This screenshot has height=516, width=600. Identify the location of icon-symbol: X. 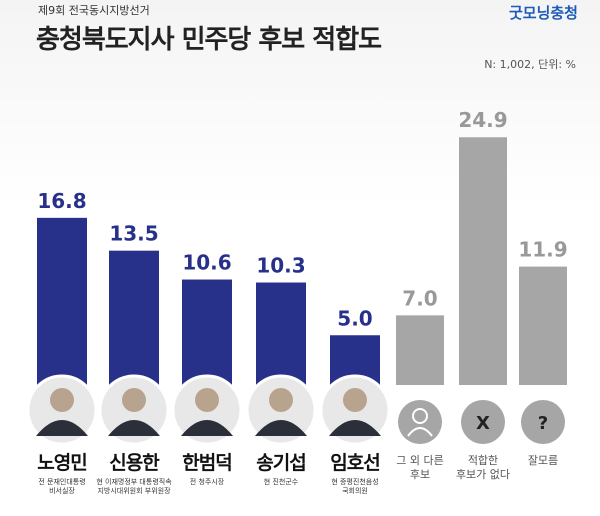
(483, 423).